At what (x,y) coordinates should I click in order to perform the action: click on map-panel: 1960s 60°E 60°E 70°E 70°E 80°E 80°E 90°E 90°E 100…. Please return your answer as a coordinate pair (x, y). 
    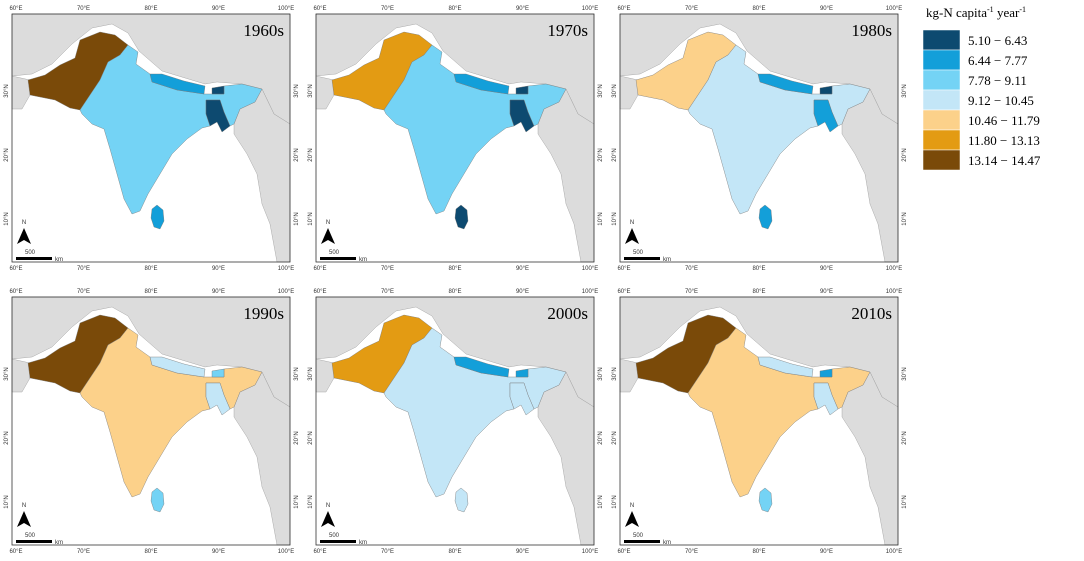
    Looking at the image, I should click on (152, 139).